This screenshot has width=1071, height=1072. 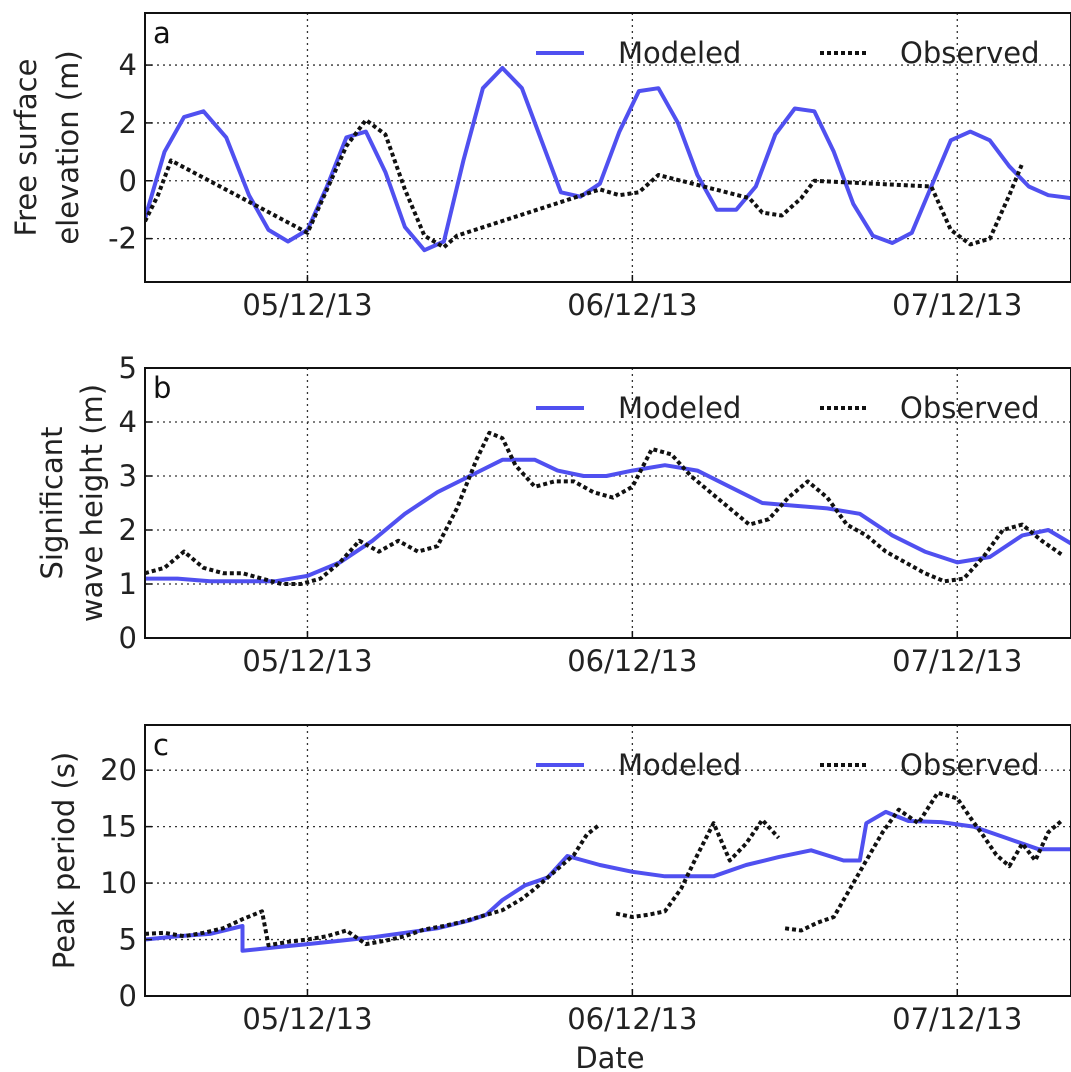 What do you see at coordinates (52, 502) in the screenshot?
I see `panel-b-ylabel-line-0: Significant` at bounding box center [52, 502].